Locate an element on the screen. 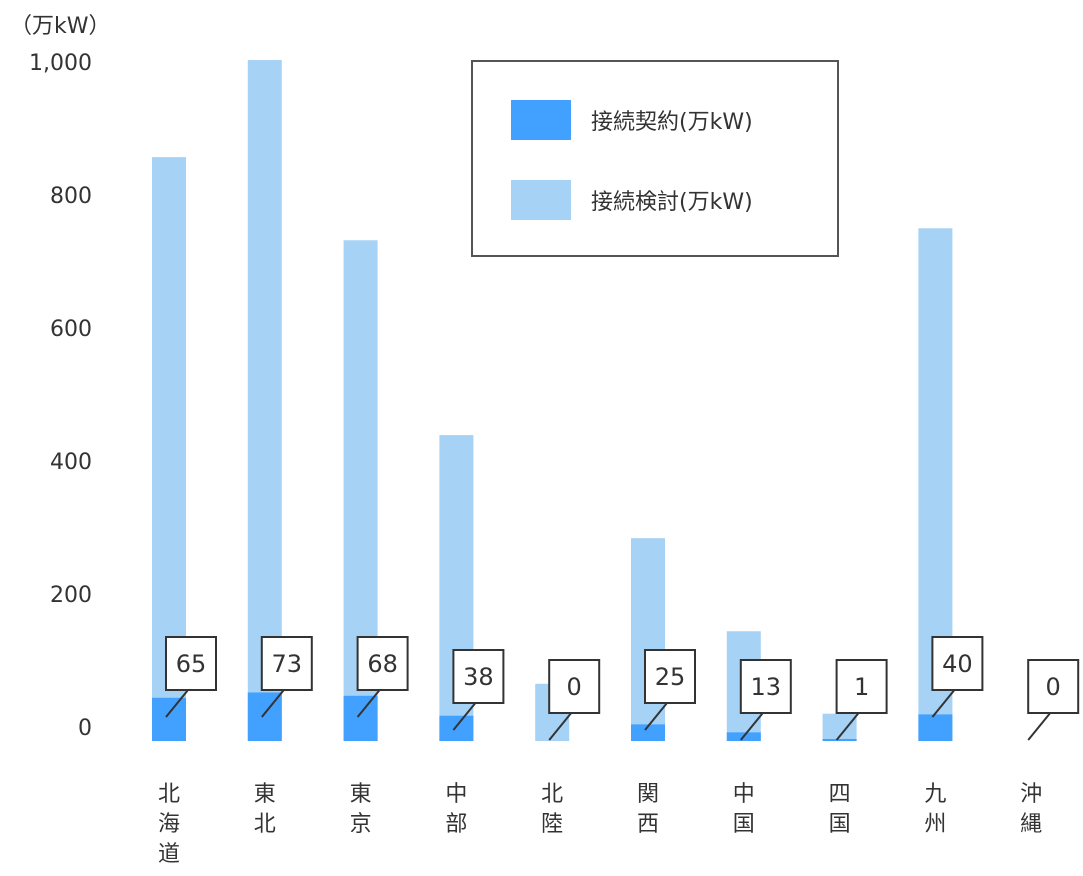  data-label: 25 is located at coordinates (670, 677).